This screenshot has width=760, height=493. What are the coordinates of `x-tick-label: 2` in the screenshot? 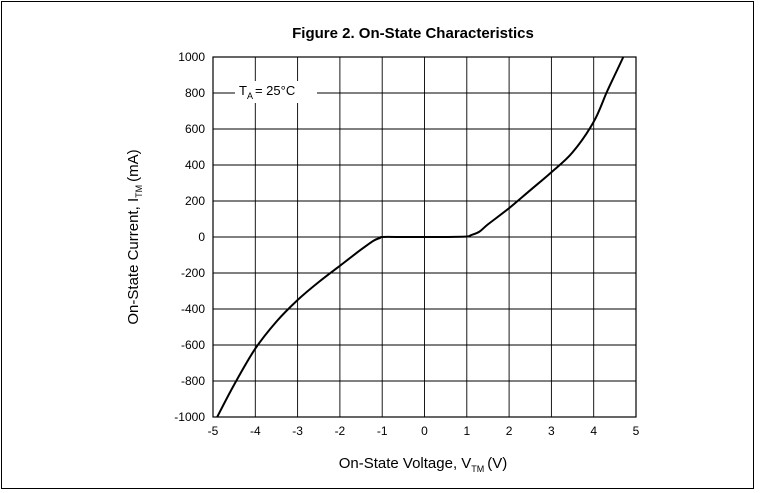 It's located at (509, 431).